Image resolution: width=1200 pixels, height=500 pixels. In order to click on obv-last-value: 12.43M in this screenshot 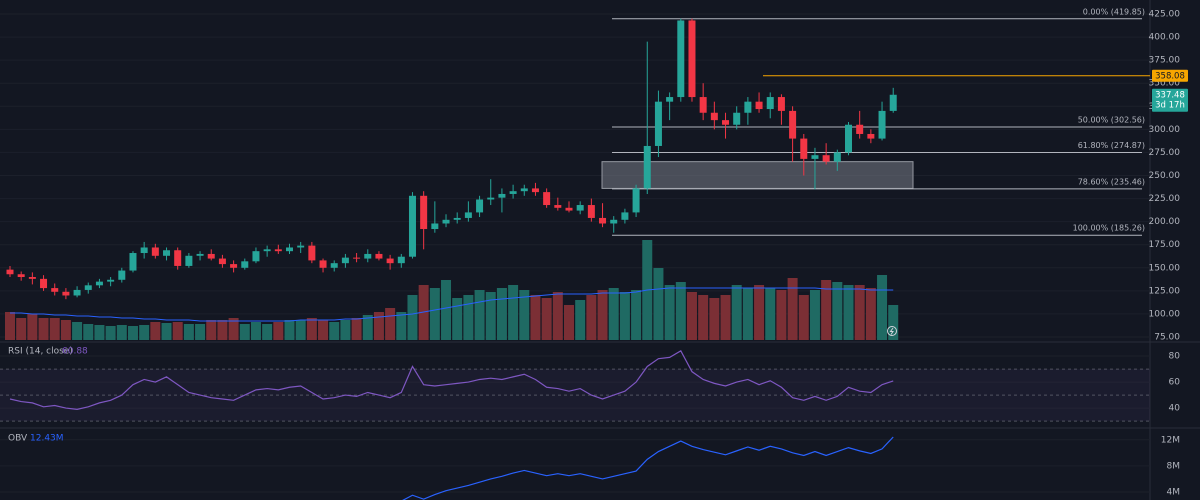, I will do `click(47, 439)`.